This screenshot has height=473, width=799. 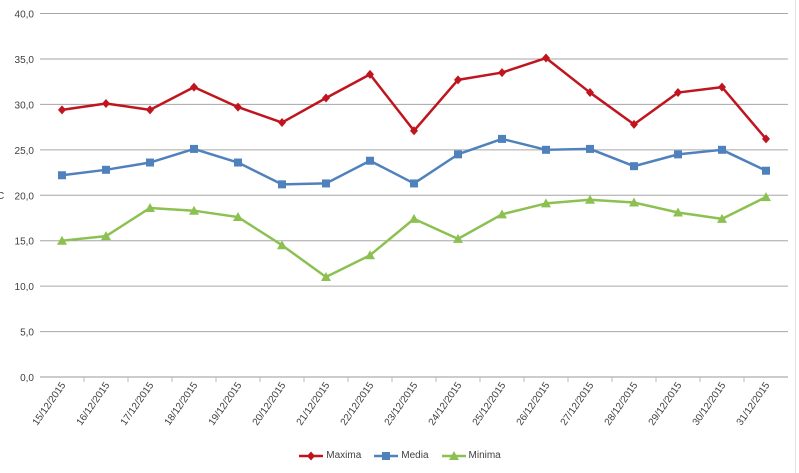 I want to click on legend-item: Media, so click(x=401, y=455).